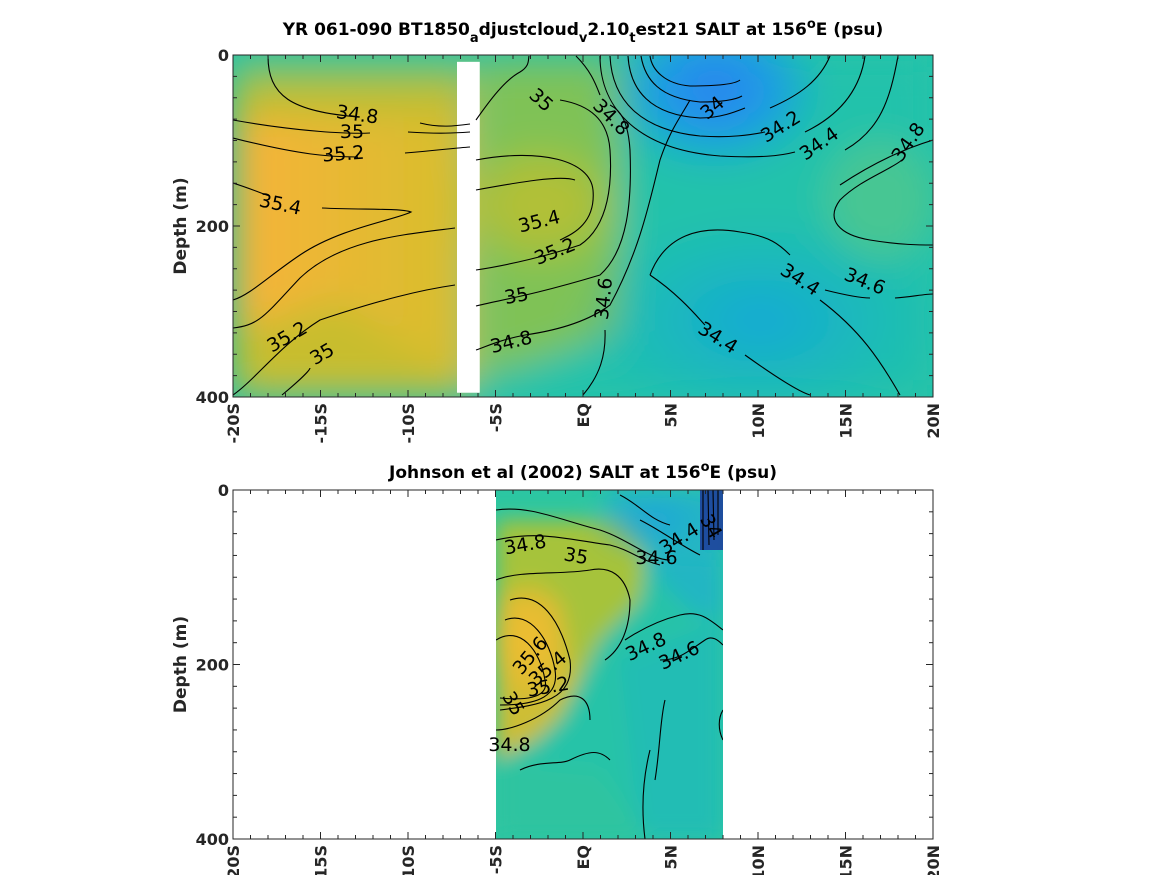 This screenshot has width=1167, height=875. What do you see at coordinates (544, 473) in the screenshot?
I see `title-part: Johnson et al (2002) SALT at 156` at bounding box center [544, 473].